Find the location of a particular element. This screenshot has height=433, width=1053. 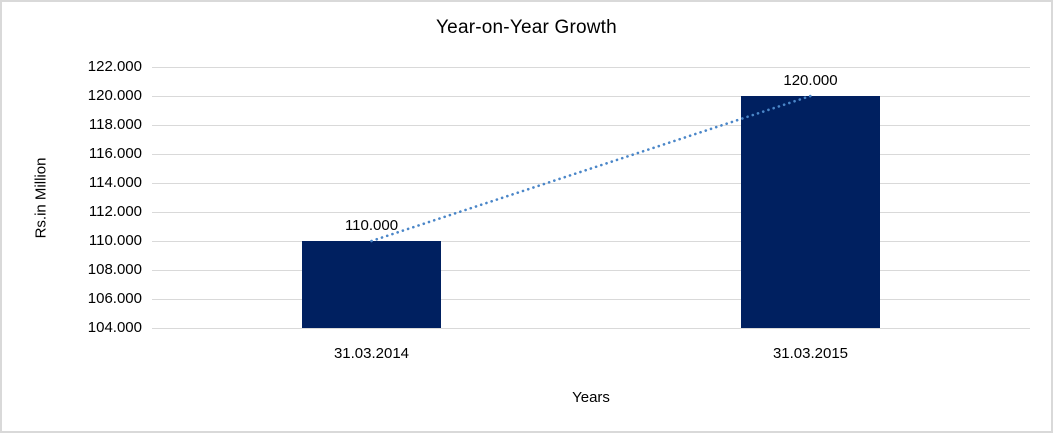

trendline is located at coordinates (591, 168).